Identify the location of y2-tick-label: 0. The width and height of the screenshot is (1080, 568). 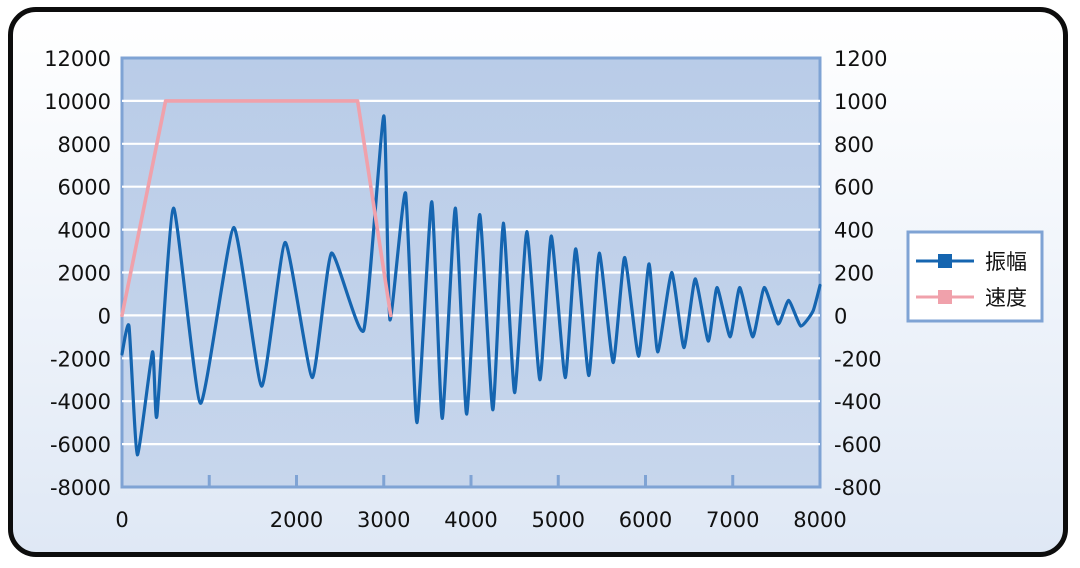
(840, 316).